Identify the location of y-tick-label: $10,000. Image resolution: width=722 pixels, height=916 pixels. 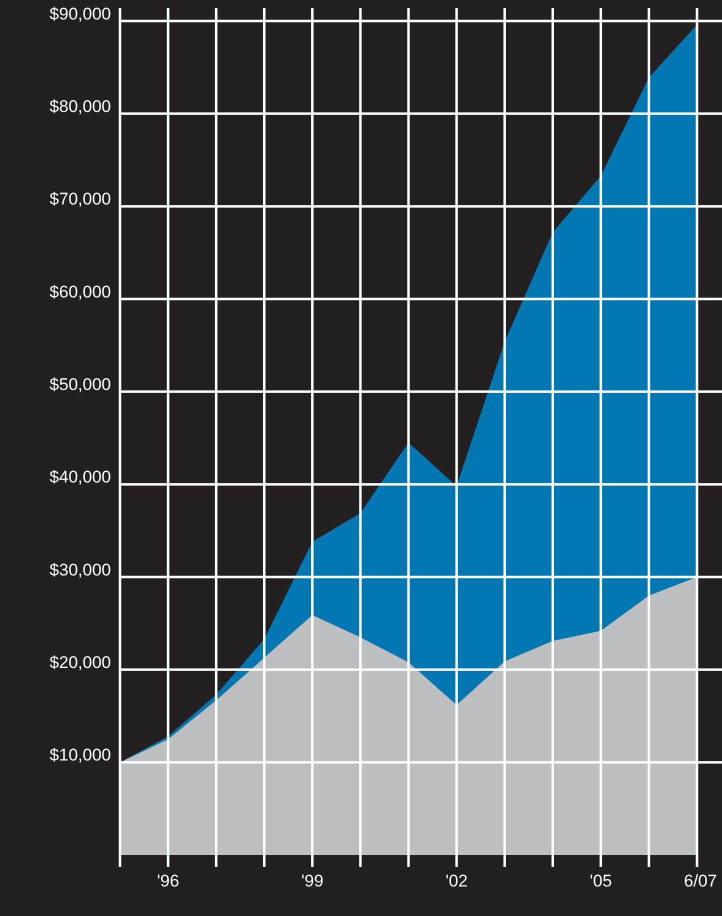
(80, 755).